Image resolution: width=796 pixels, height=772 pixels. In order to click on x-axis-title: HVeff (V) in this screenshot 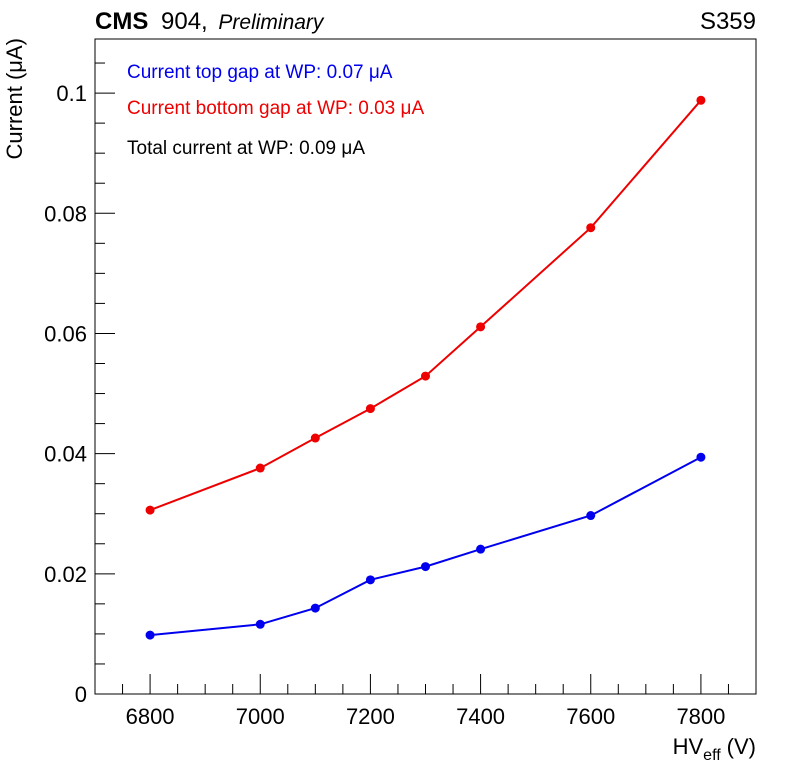, I will do `click(714, 749)`.